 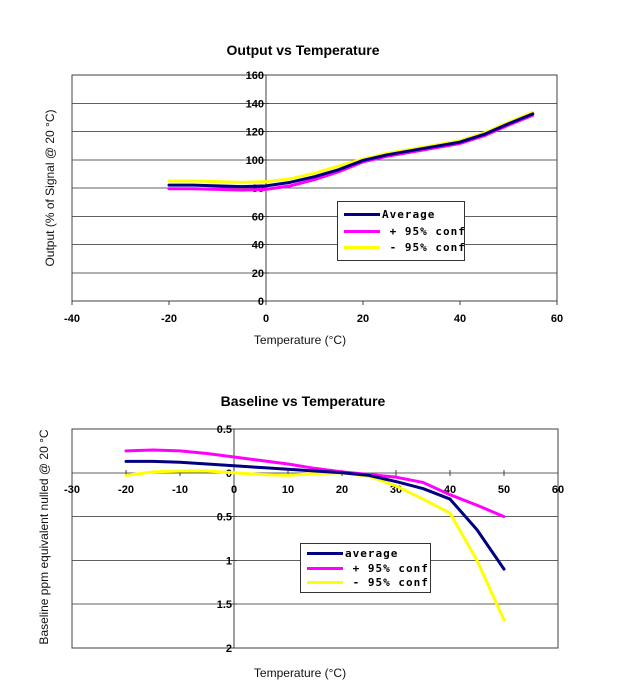 What do you see at coordinates (224, 605) in the screenshot?
I see `y-tick-label: 1.5` at bounding box center [224, 605].